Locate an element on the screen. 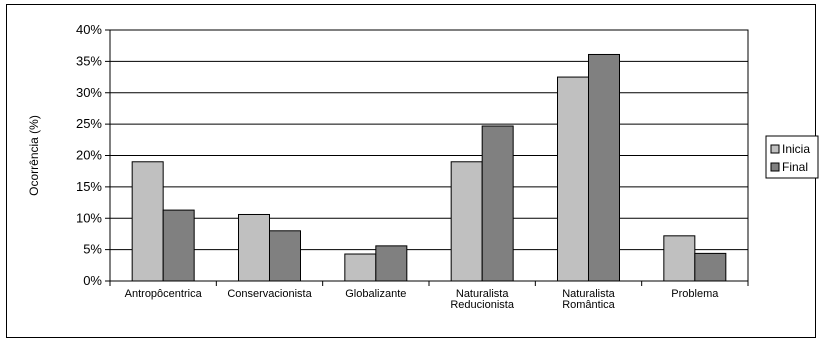  y-tick-label: 30% is located at coordinates (89, 92).